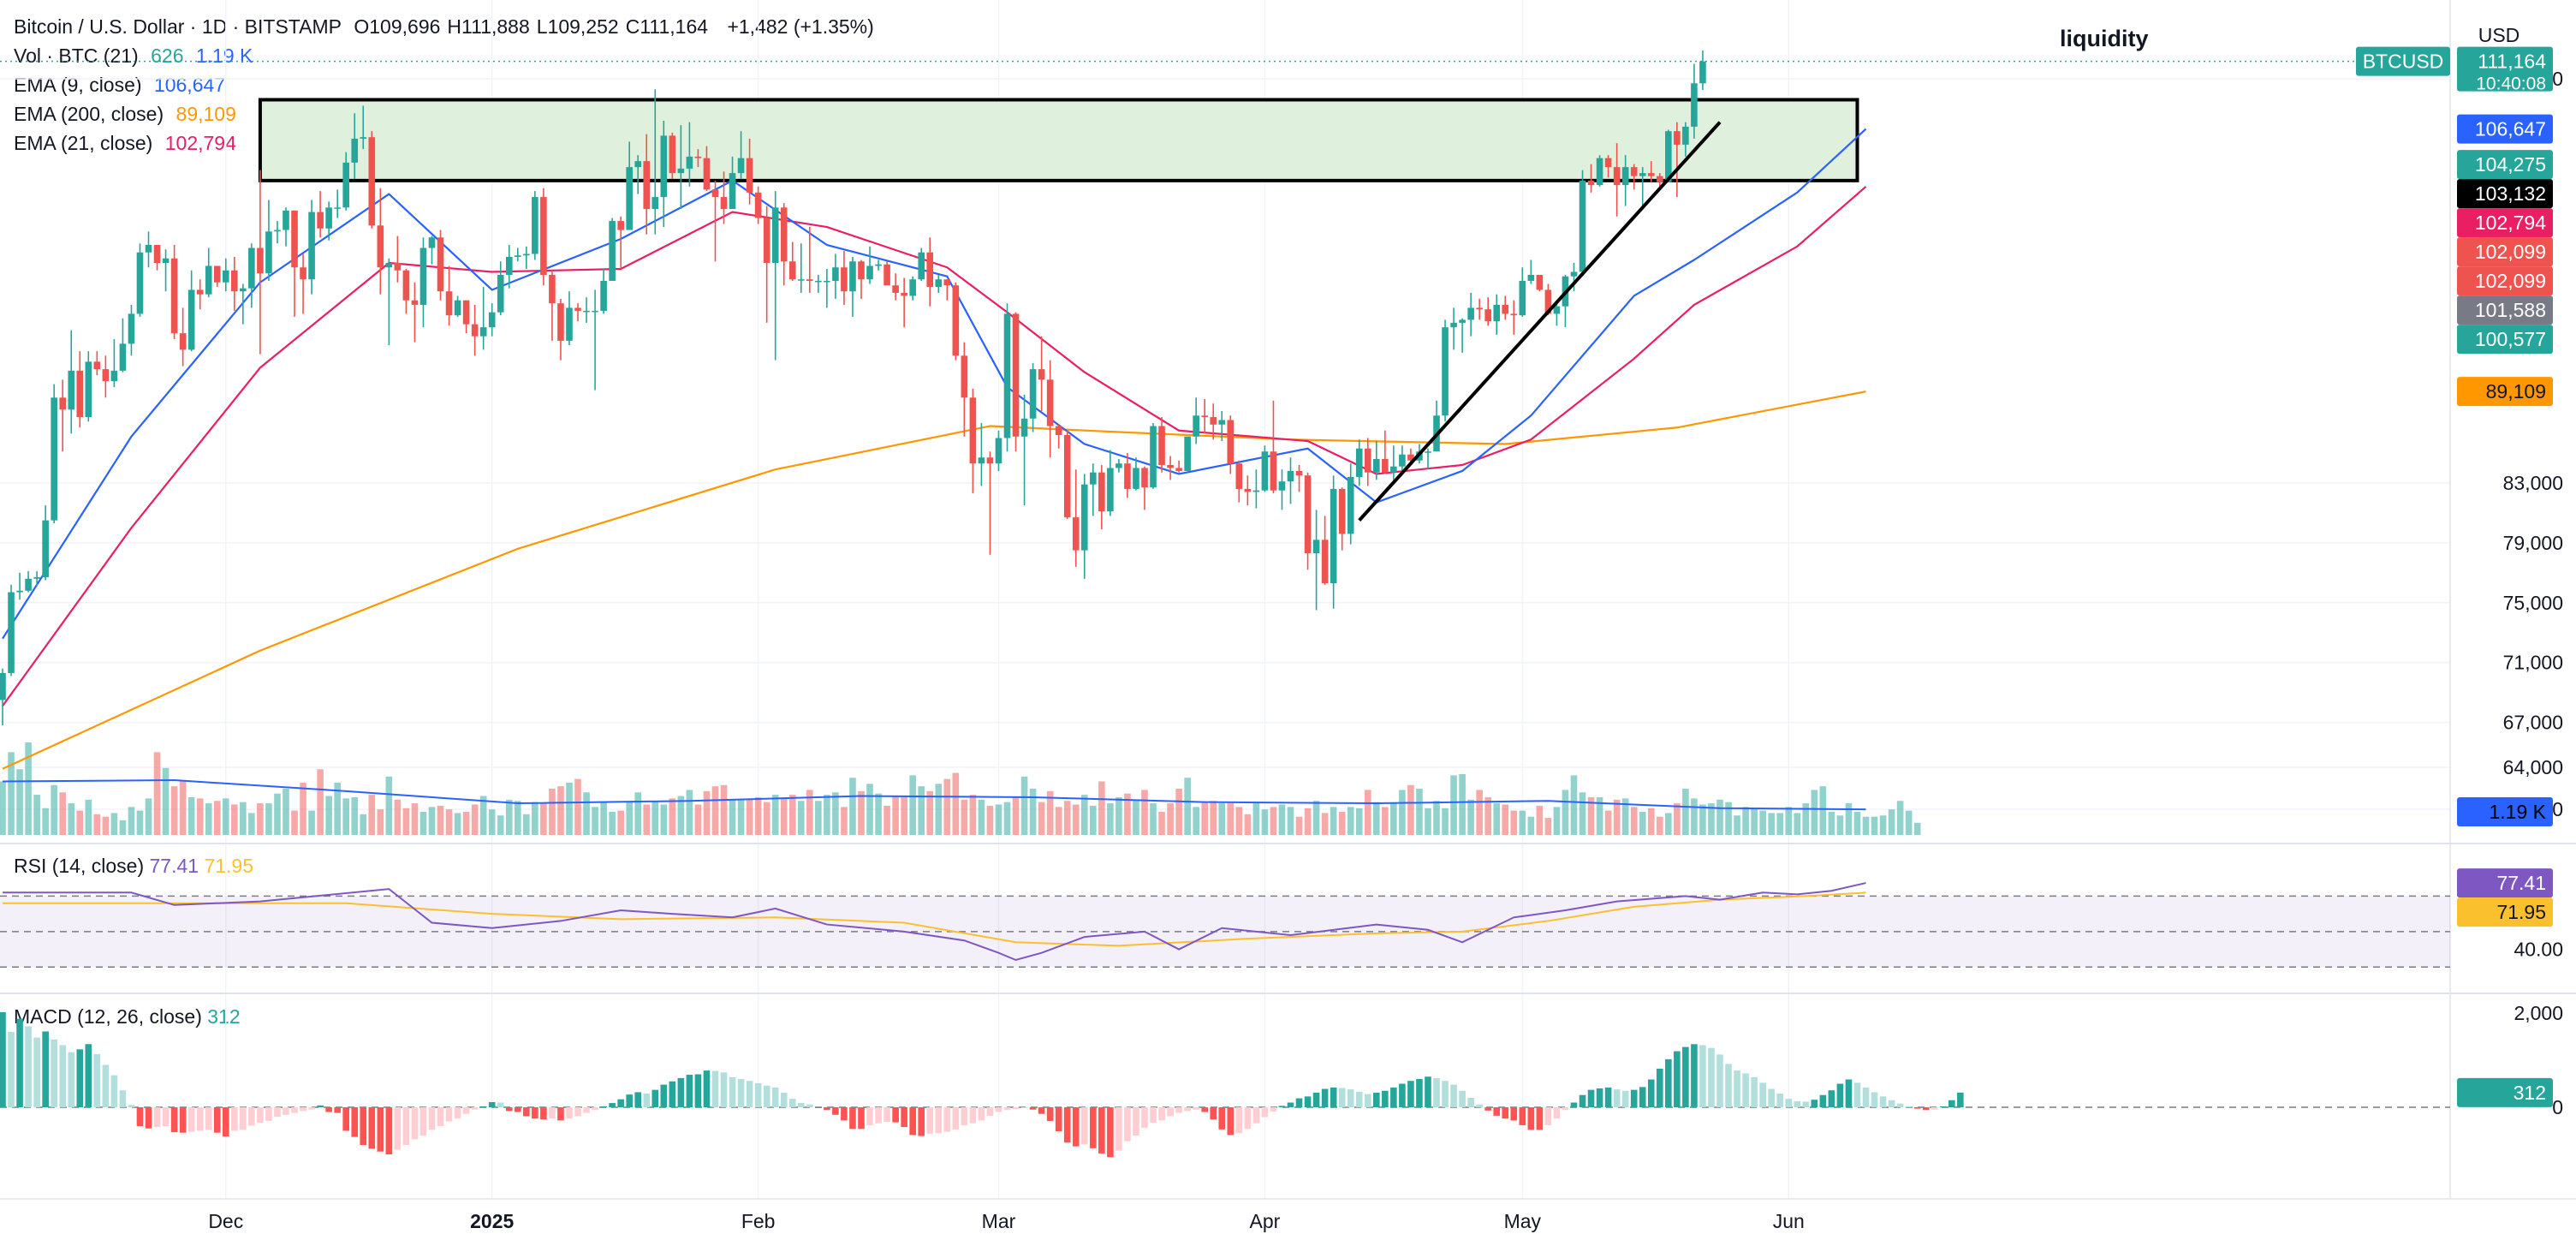  Describe the element at coordinates (2510, 194) in the screenshot. I see `price-label-text: 103,132` at that location.